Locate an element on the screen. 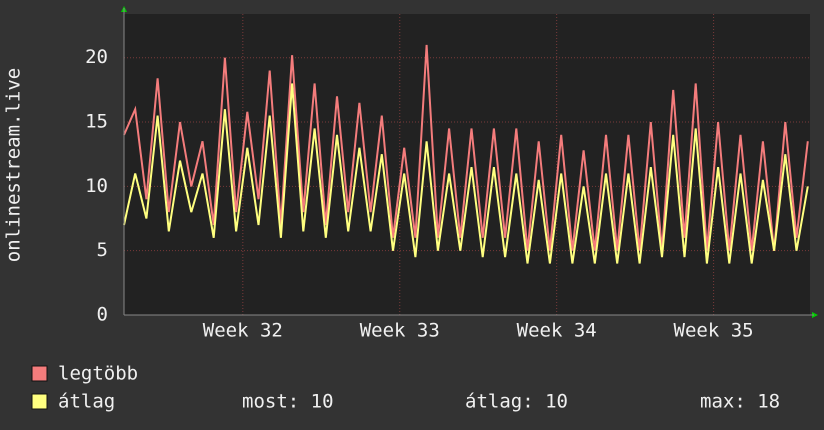  x-tick-label: Week 33 is located at coordinates (400, 331).